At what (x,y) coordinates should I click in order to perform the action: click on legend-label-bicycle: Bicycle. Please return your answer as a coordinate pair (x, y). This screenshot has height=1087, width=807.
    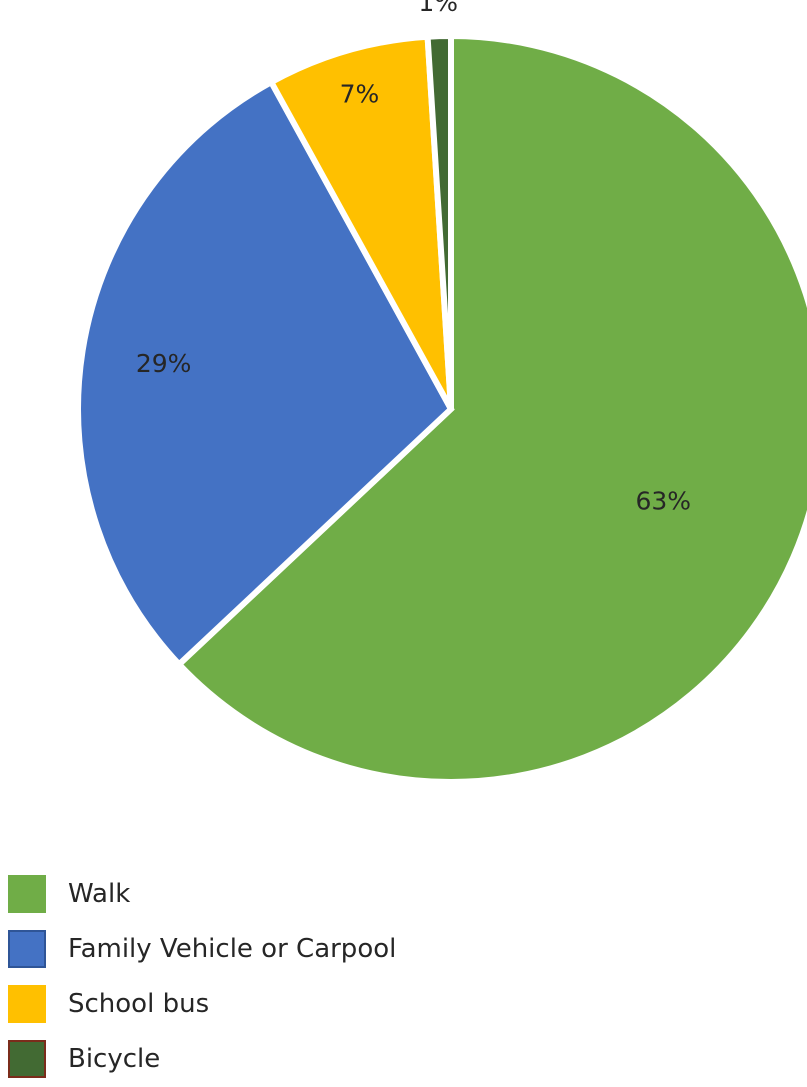
    Looking at the image, I should click on (114, 1058).